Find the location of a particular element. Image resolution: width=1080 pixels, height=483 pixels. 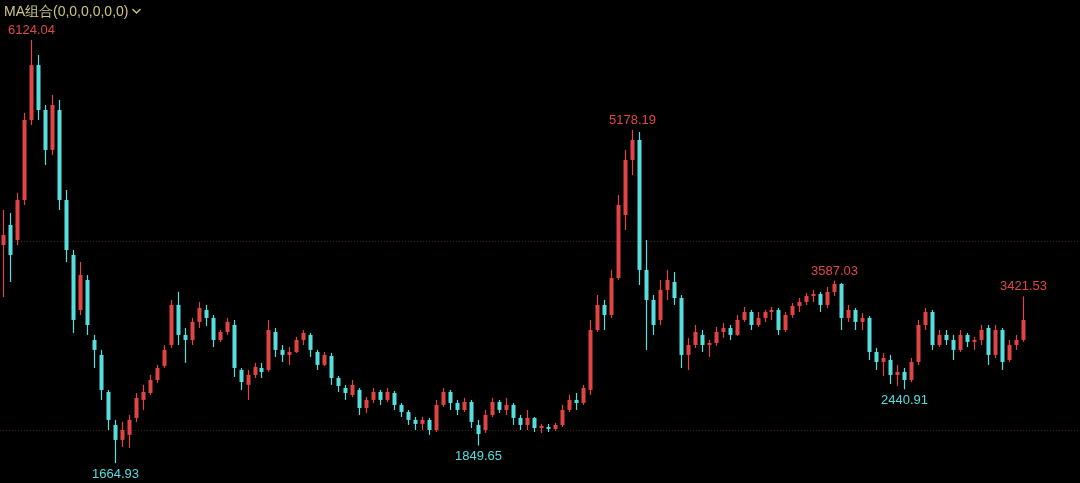

annotation: 1664.93 is located at coordinates (115, 473).